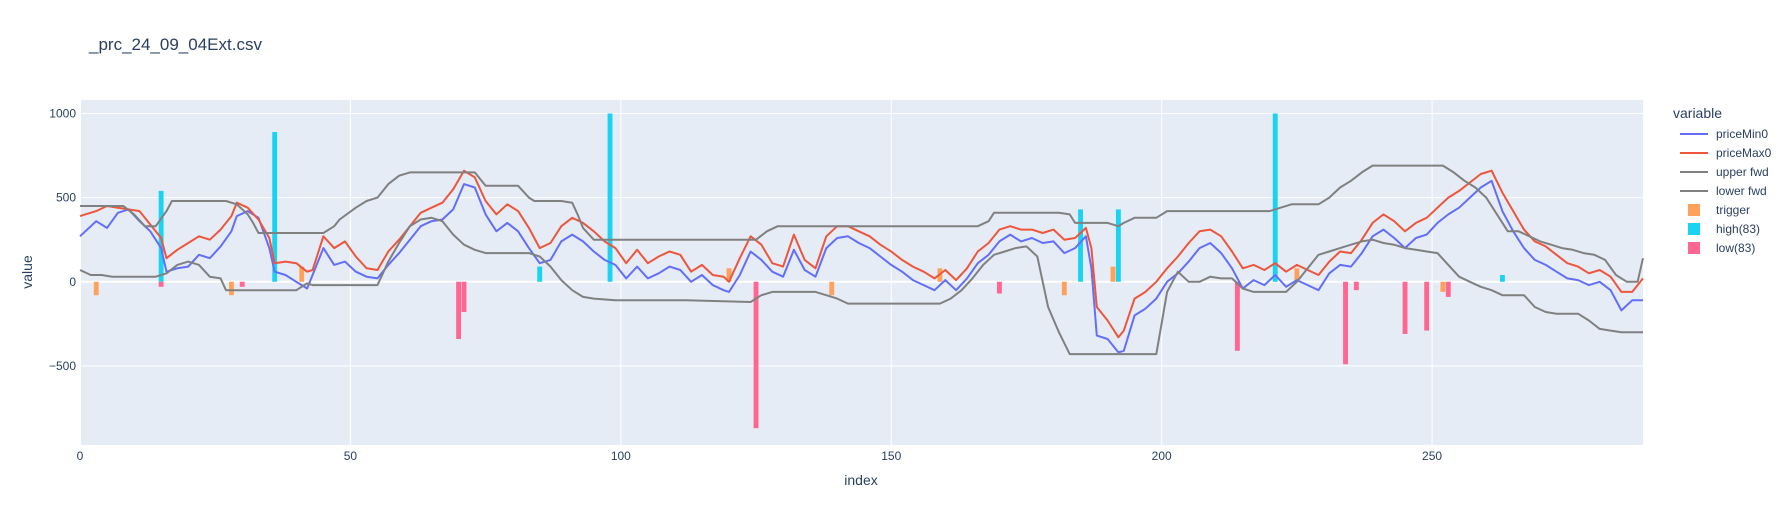 This screenshot has height=525, width=1787. What do you see at coordinates (62, 239) in the screenshot?
I see `y-axis-ticks: 1000 500 0 −500` at bounding box center [62, 239].